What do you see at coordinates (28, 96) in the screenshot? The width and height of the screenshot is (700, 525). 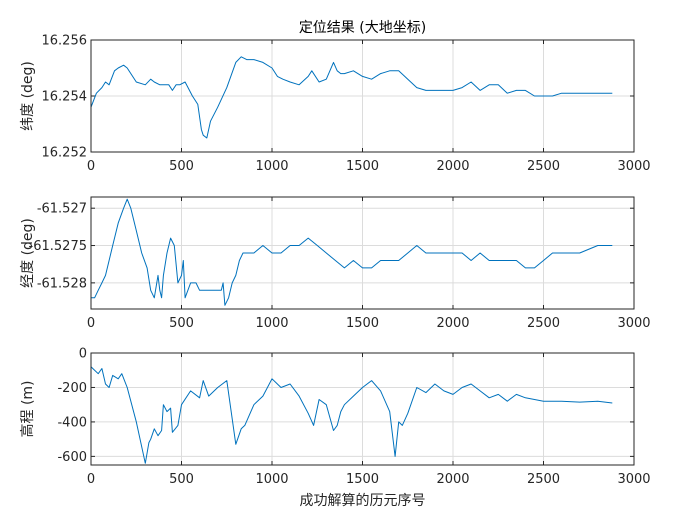 I see `y-axis-label: 纬度 (deg)` at bounding box center [28, 96].